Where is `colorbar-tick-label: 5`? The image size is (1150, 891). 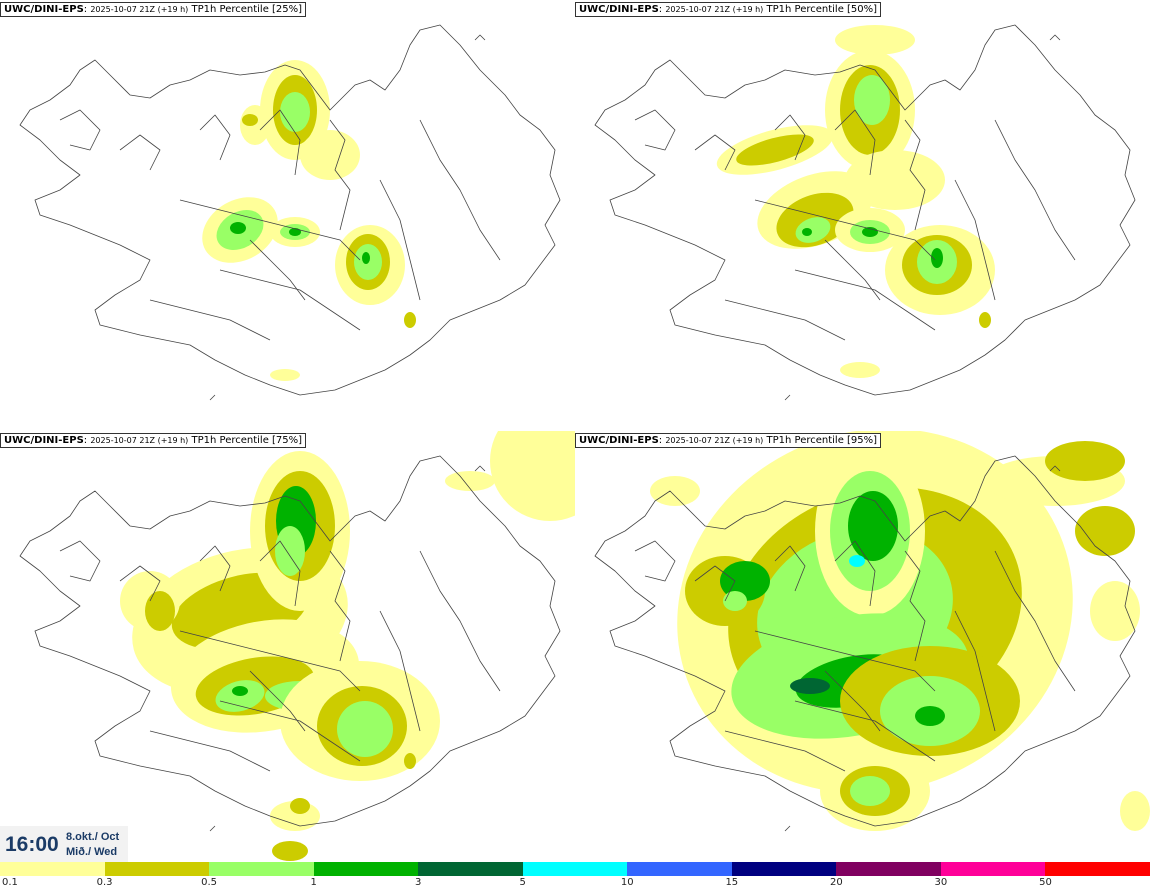
colorbar-tick-label: 5 is located at coordinates (522, 882).